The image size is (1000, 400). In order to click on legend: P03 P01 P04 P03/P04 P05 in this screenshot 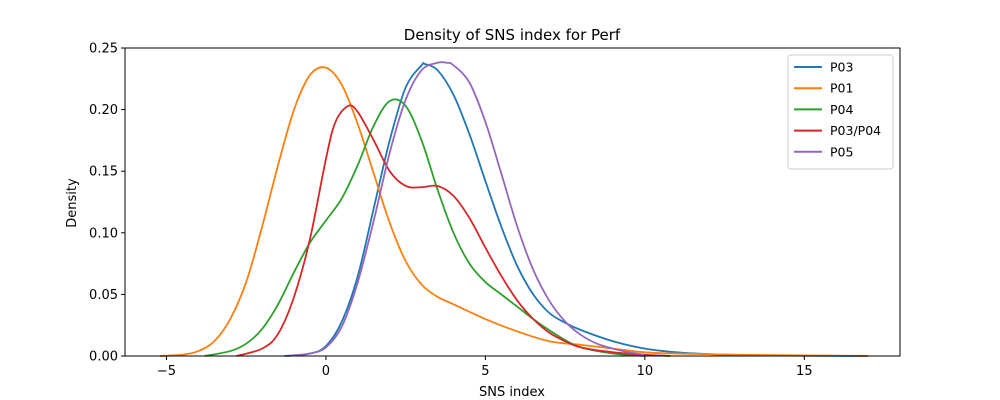, I will do `click(840, 112)`.